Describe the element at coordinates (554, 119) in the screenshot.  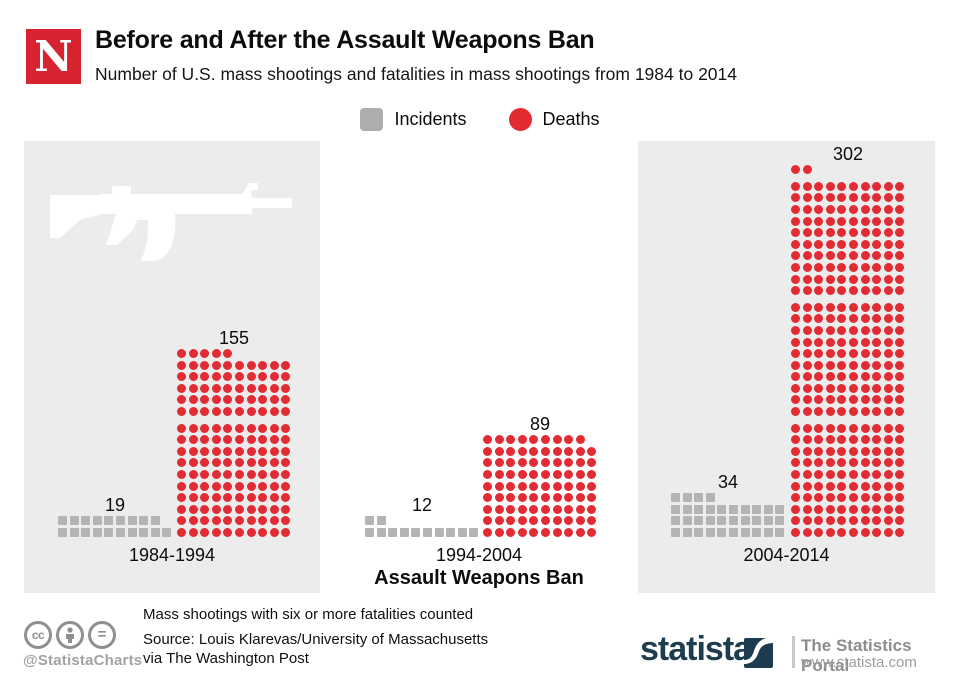
I see `legend-item-deaths: Deaths` at that location.